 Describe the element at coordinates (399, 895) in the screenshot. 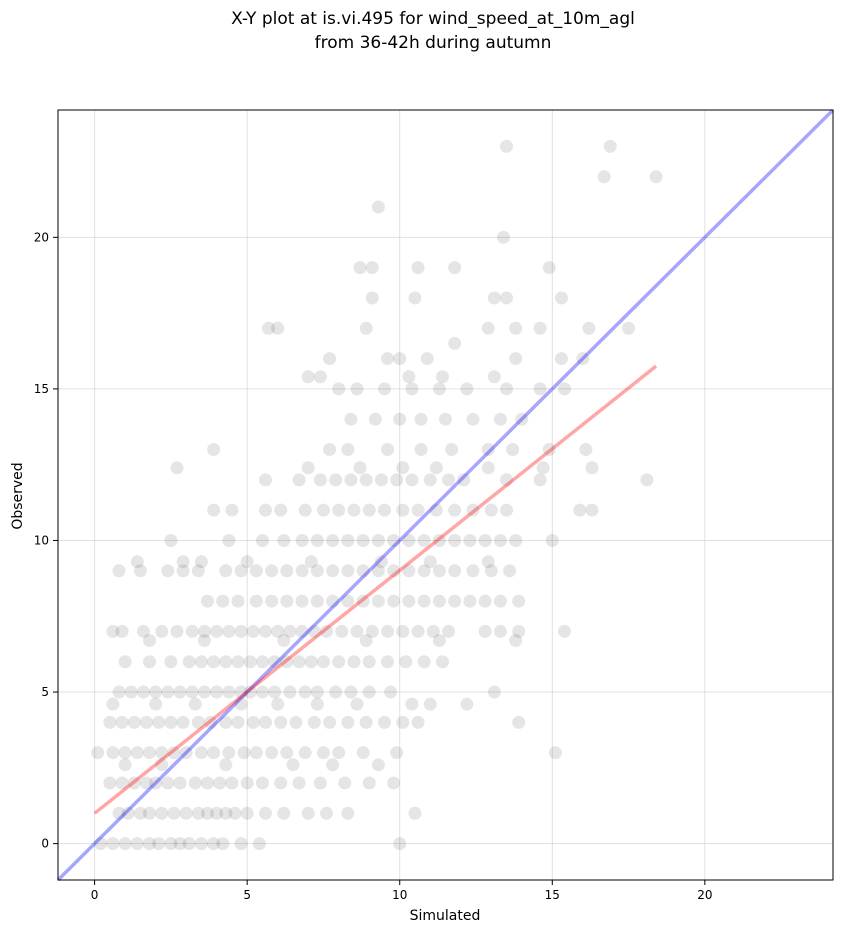

I see `x-tick-label: 10` at that location.